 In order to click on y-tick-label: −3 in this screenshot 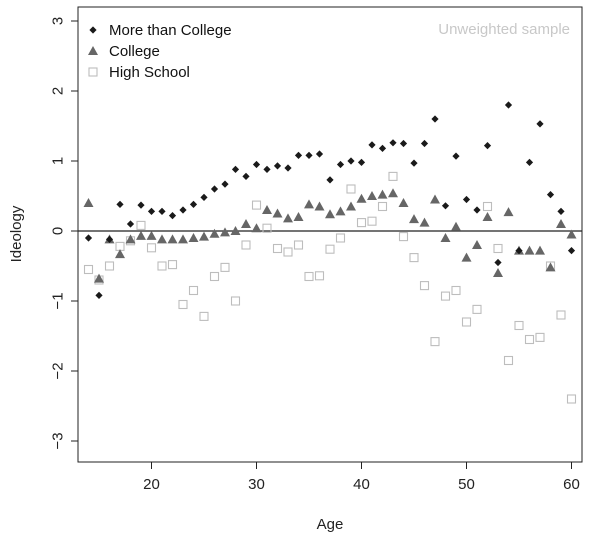, I will do `click(58, 440)`.